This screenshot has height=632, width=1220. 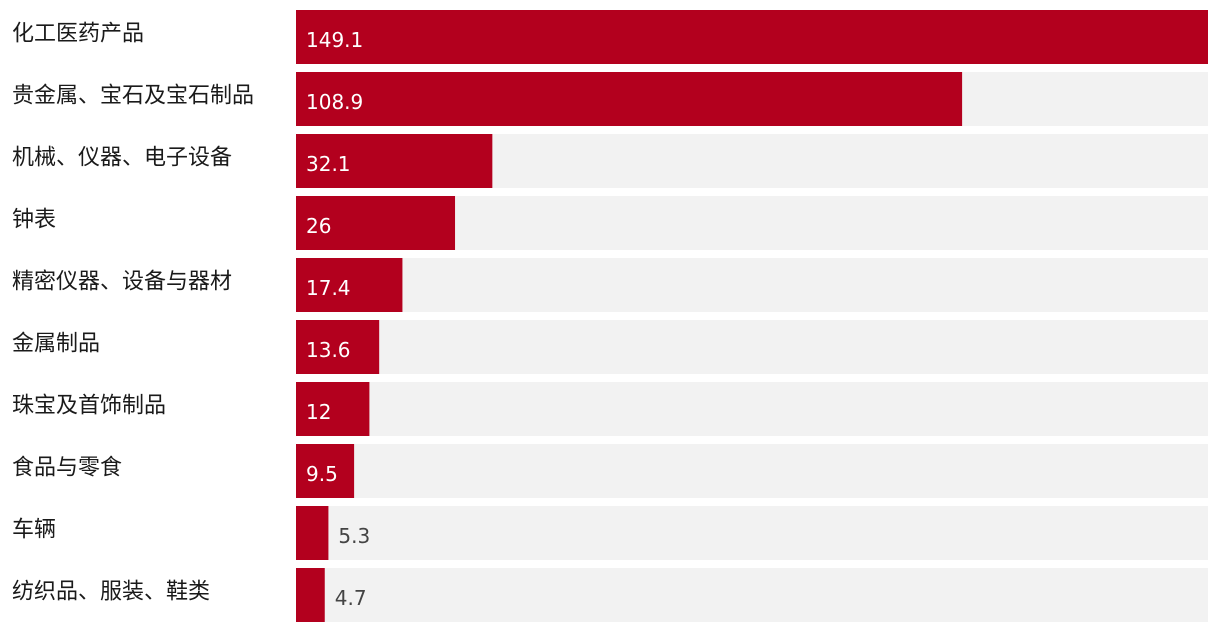 I want to click on value-label: 5.3, so click(x=354, y=536).